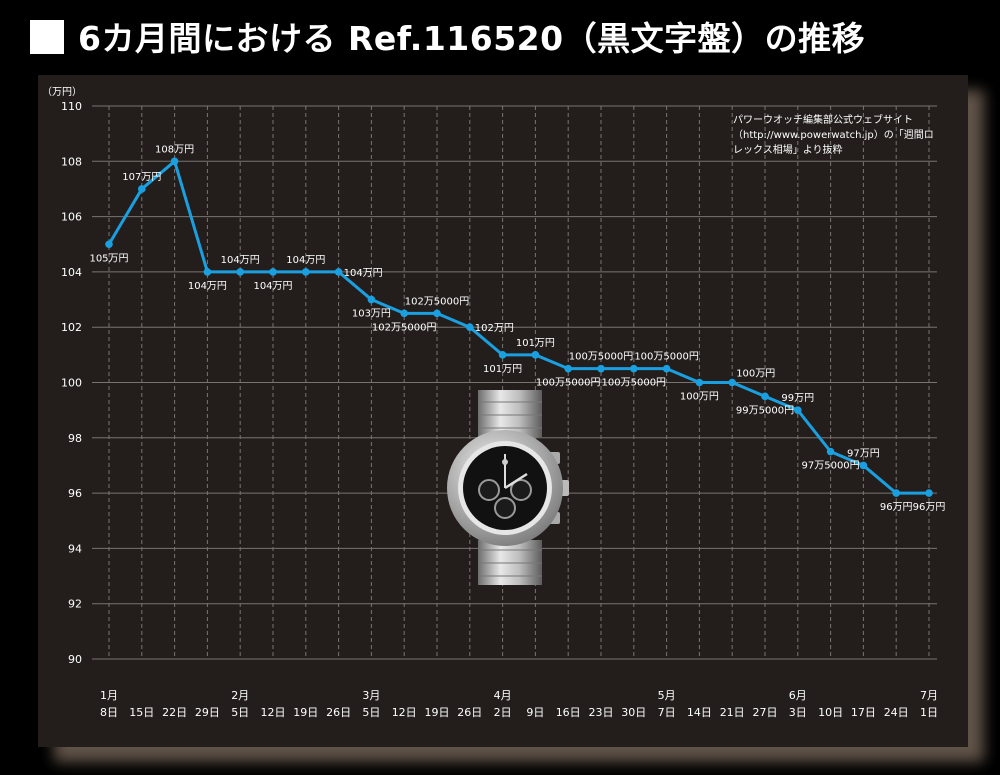 The width and height of the screenshot is (1000, 775). Describe the element at coordinates (71, 161) in the screenshot. I see `y-tick-label: 108` at that location.